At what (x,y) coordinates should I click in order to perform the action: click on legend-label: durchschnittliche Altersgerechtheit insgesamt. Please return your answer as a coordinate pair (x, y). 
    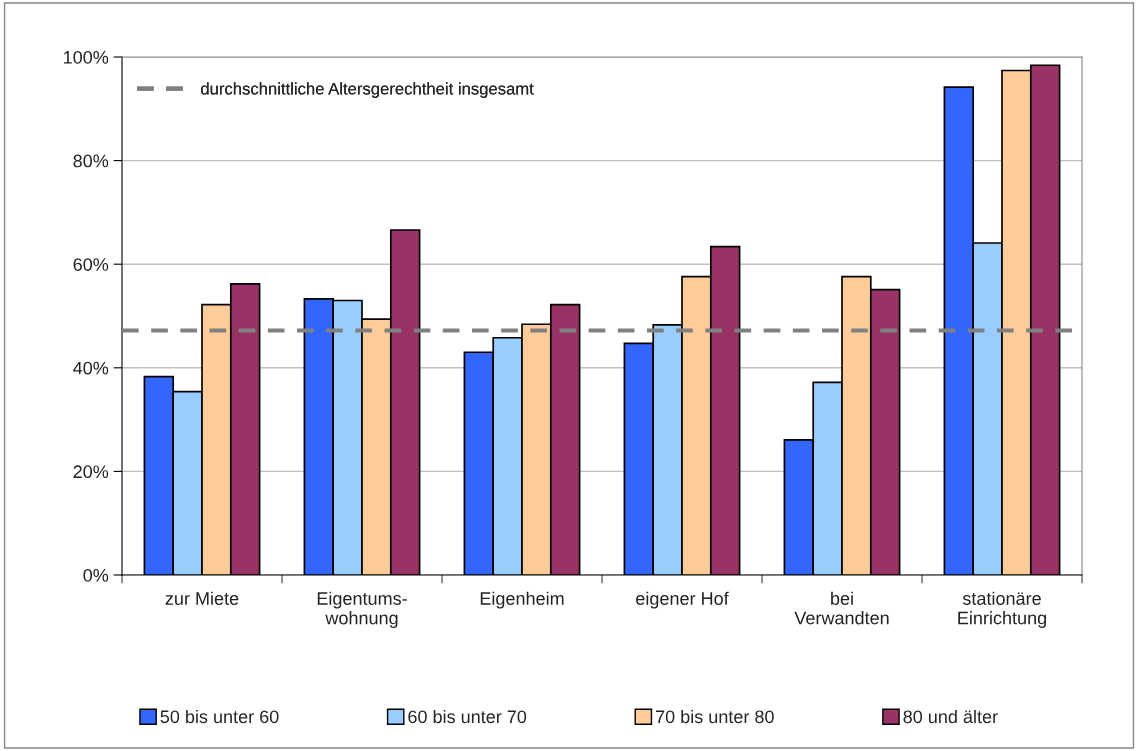
    Looking at the image, I should click on (367, 90).